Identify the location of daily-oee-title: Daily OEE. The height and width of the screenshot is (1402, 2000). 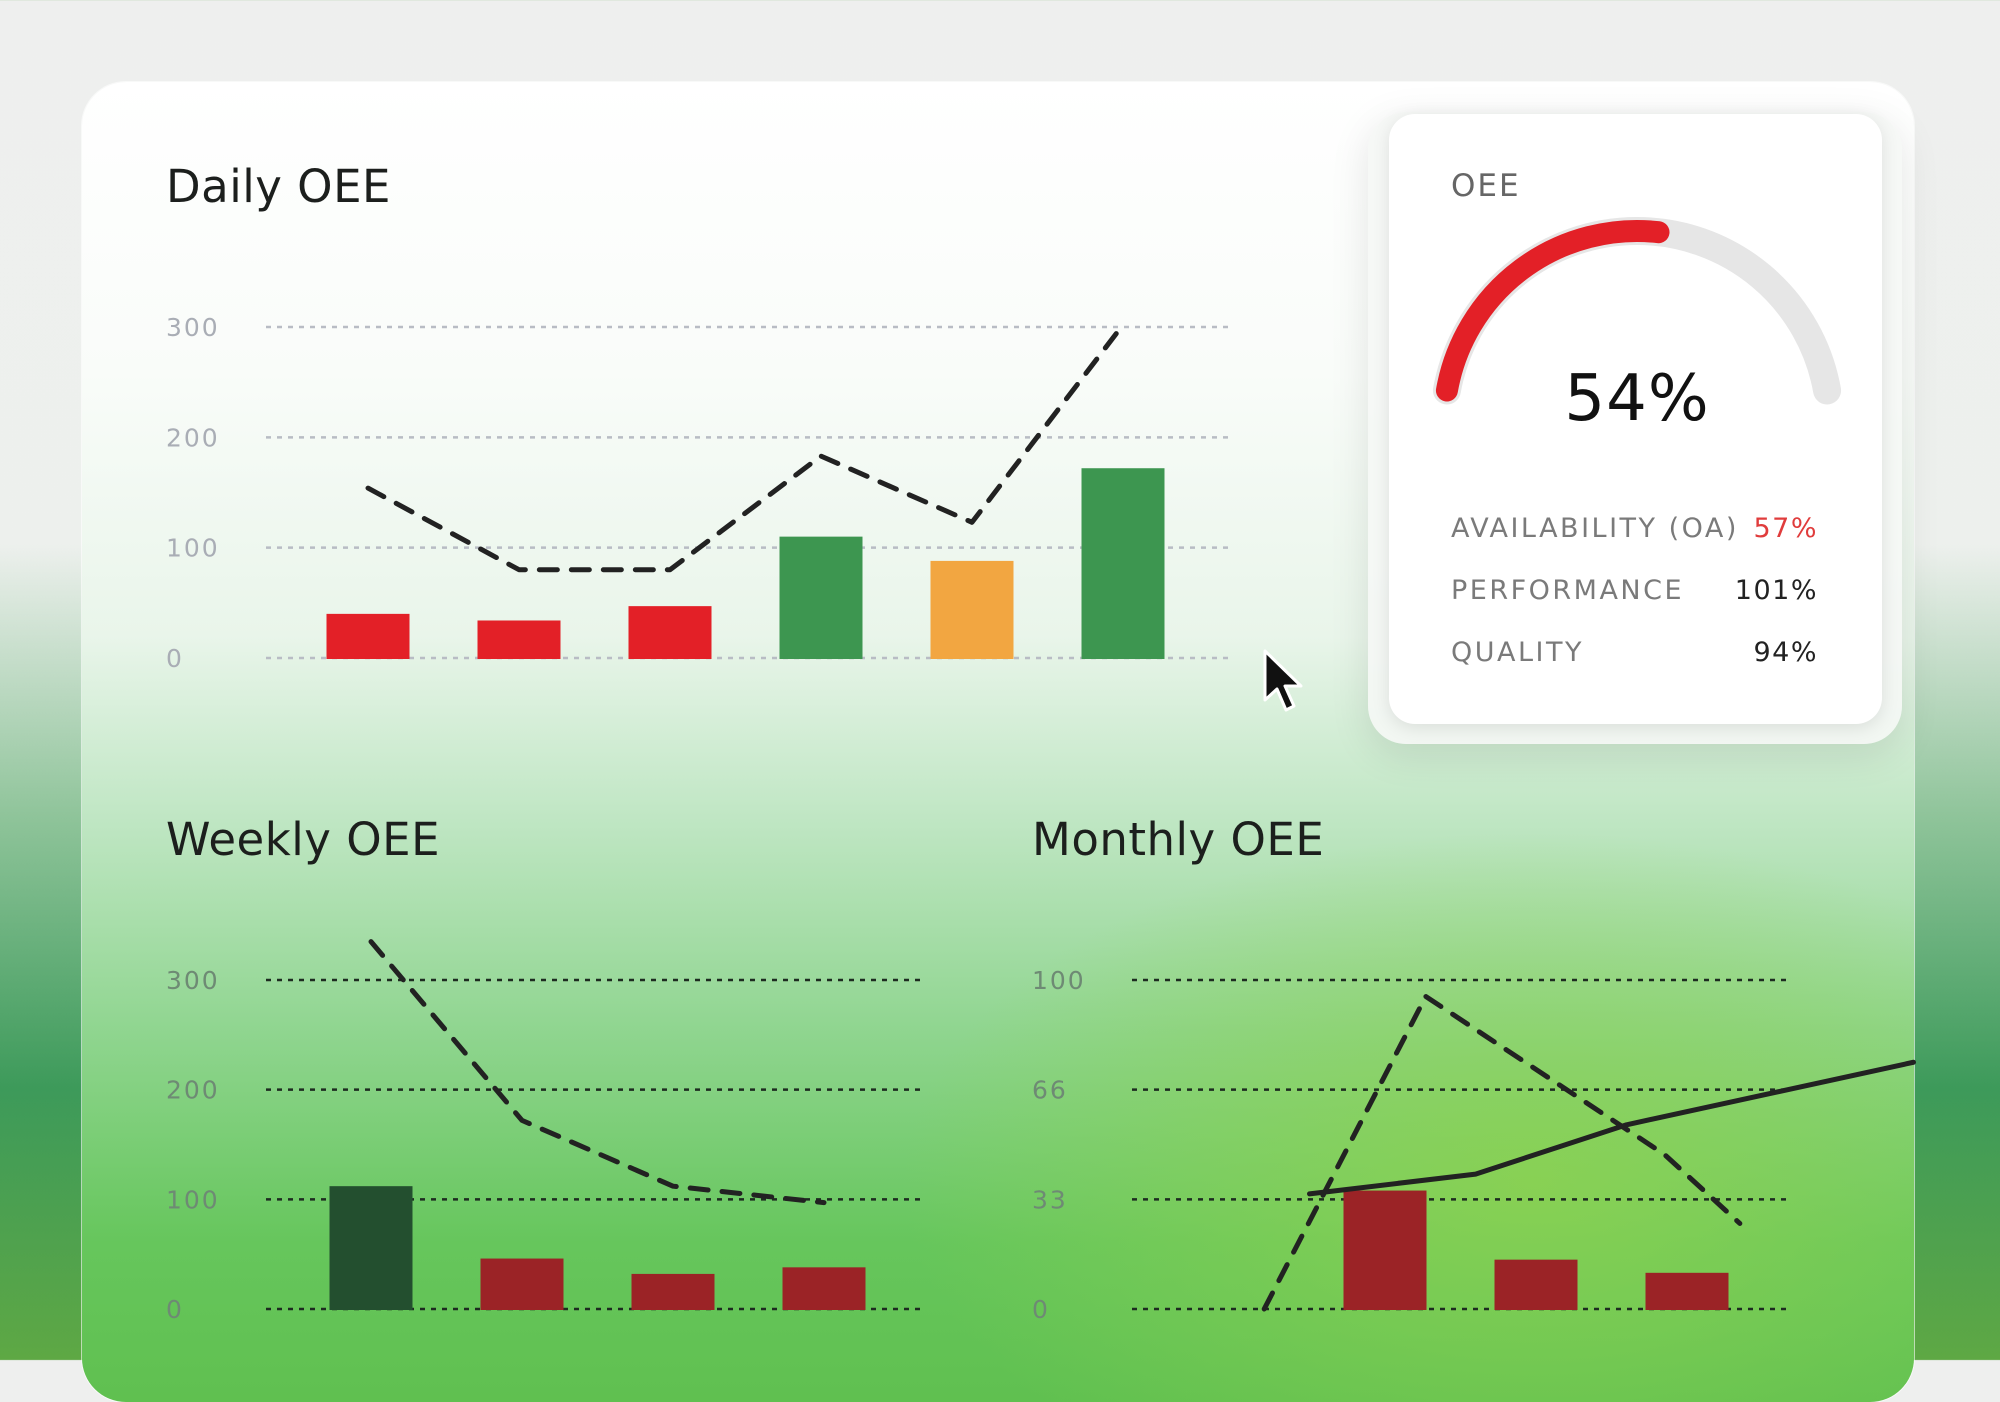
(278, 186).